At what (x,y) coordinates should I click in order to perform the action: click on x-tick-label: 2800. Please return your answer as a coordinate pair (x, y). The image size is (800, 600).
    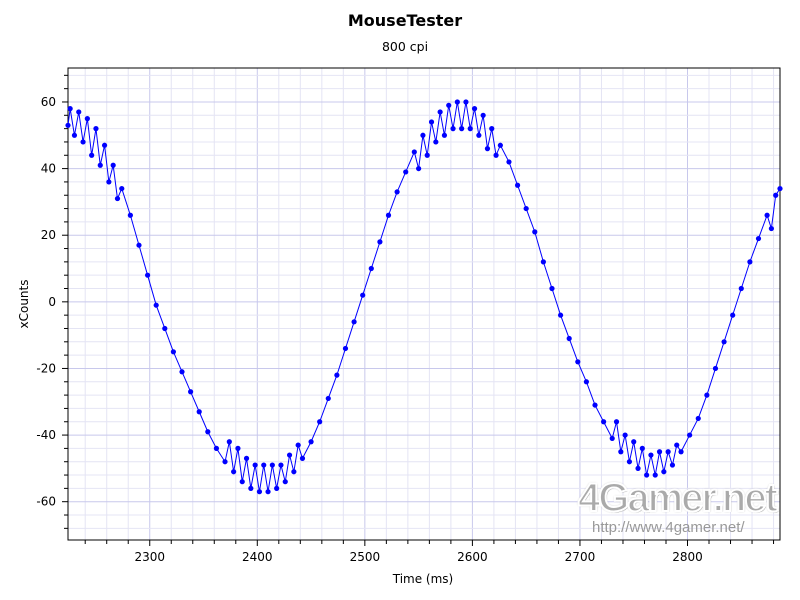
    Looking at the image, I should click on (687, 557).